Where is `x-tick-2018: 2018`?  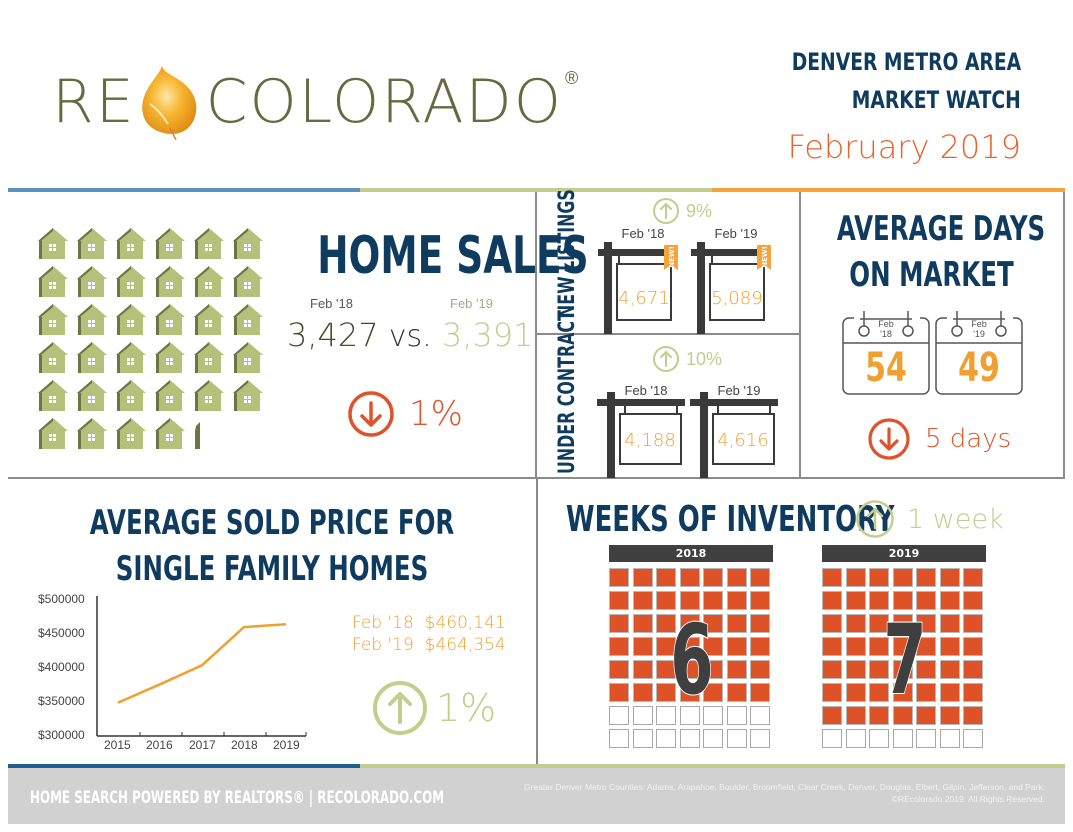
x-tick-2018: 2018 is located at coordinates (244, 745).